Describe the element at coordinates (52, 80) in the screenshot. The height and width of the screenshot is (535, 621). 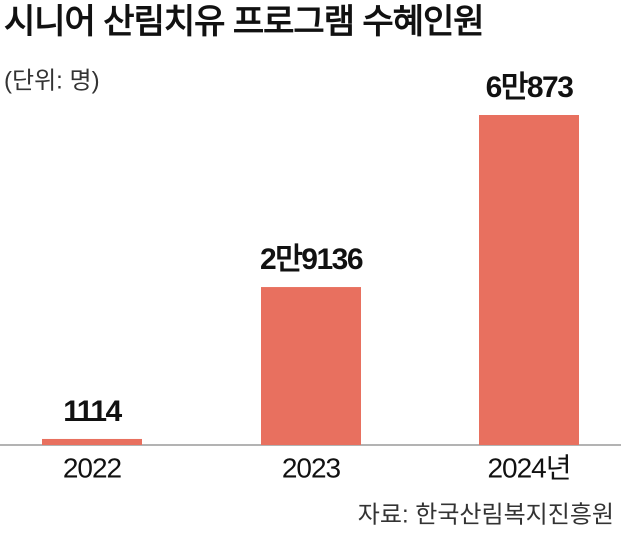
I see `chart-subtitle: (단위: 명)` at that location.